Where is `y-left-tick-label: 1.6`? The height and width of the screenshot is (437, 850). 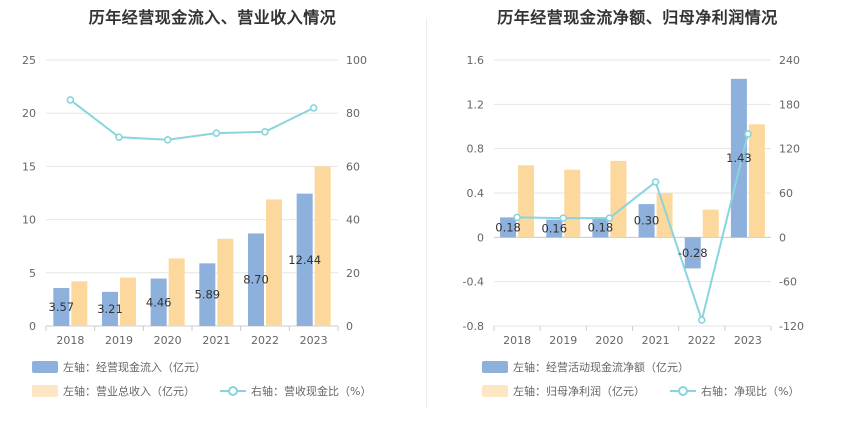 y-left-tick-label: 1.6 is located at coordinates (476, 60).